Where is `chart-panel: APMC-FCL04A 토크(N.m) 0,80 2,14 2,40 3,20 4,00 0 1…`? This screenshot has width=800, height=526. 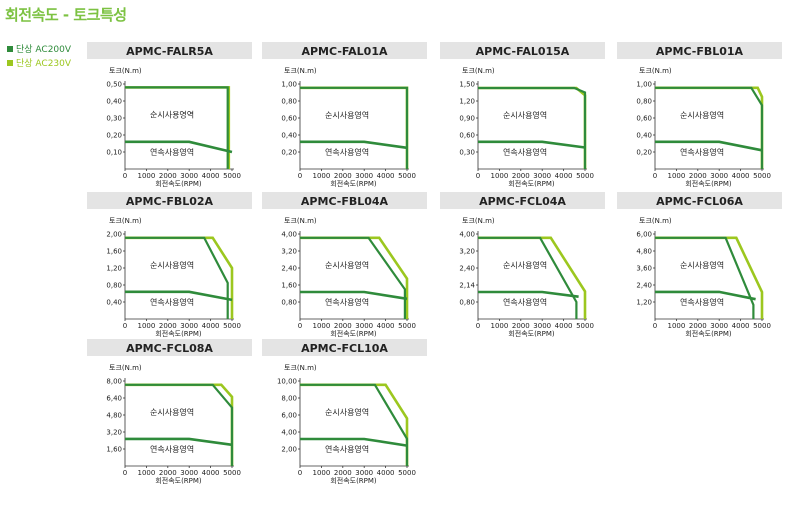
chart-panel: APMC-FCL04A 토크(N.m) 0,80 2,14 2,40 3,20 4,00 0 1… is located at coordinates (522, 265).